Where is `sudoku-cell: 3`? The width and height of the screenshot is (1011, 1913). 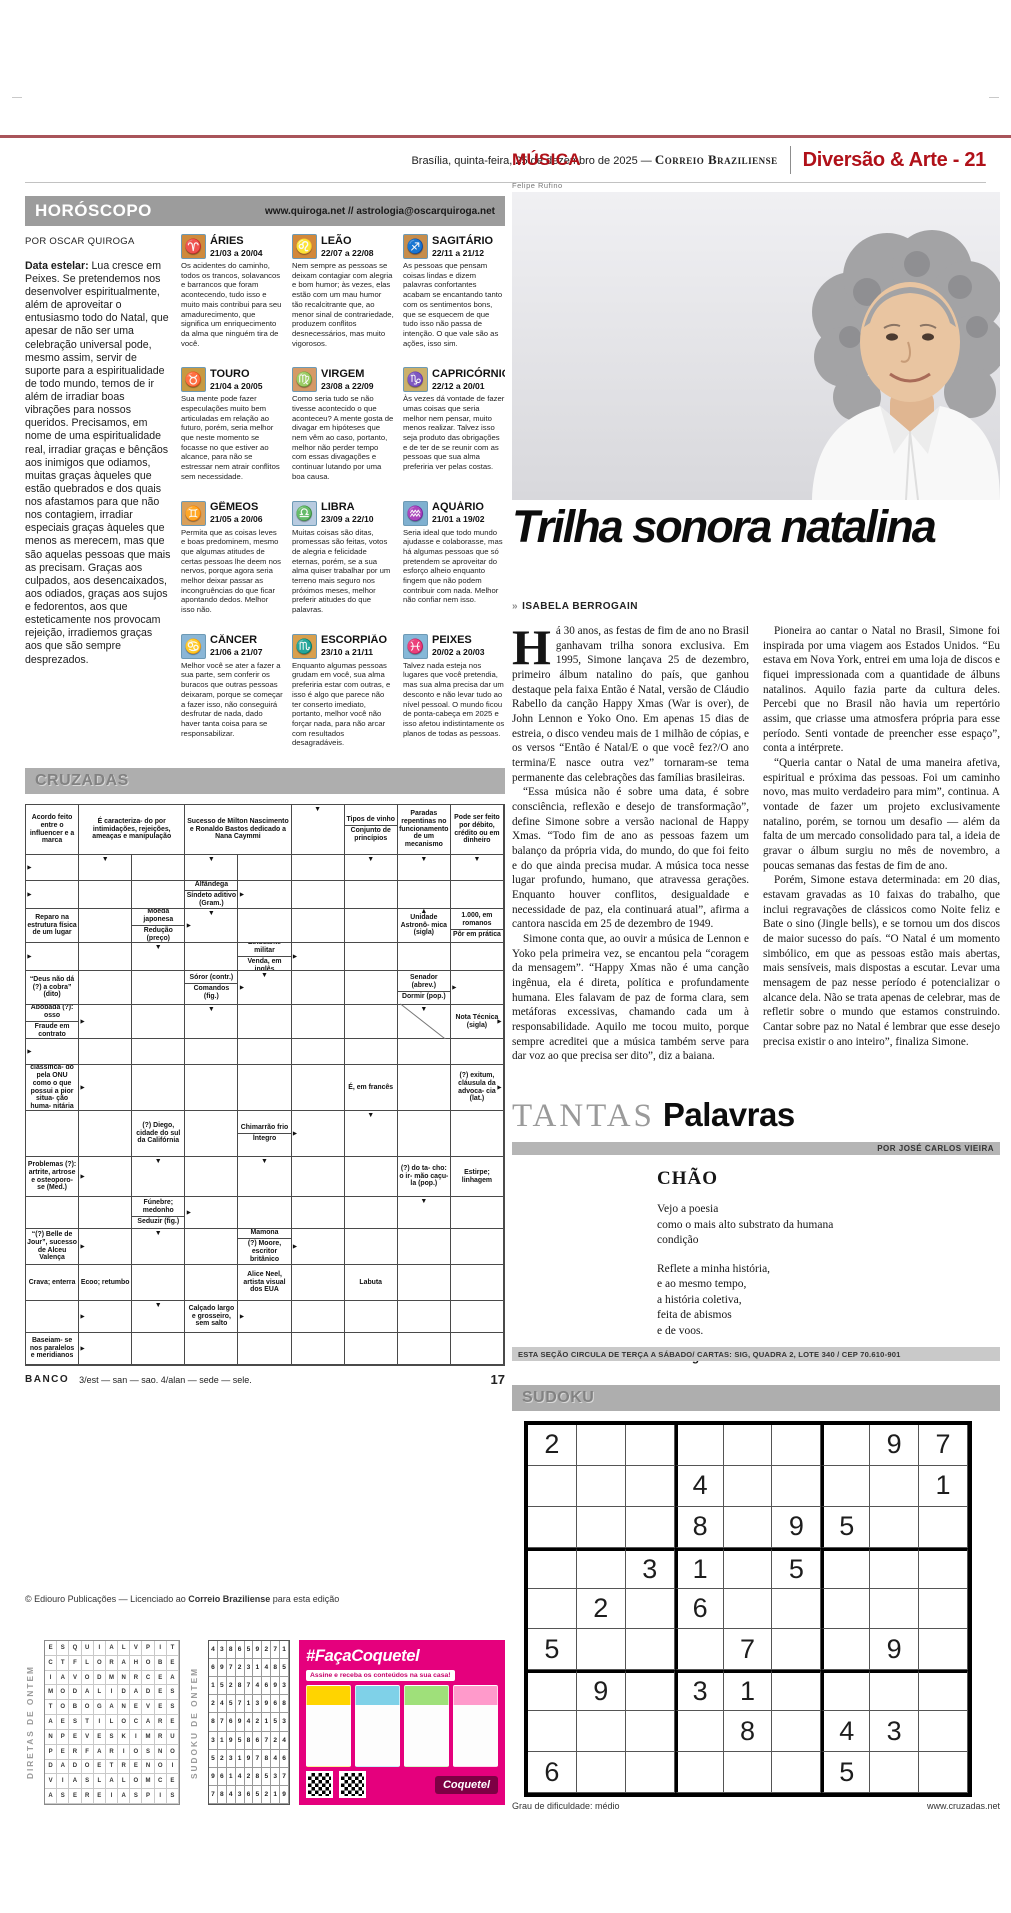 sudoku-cell: 3 is located at coordinates (699, 1691).